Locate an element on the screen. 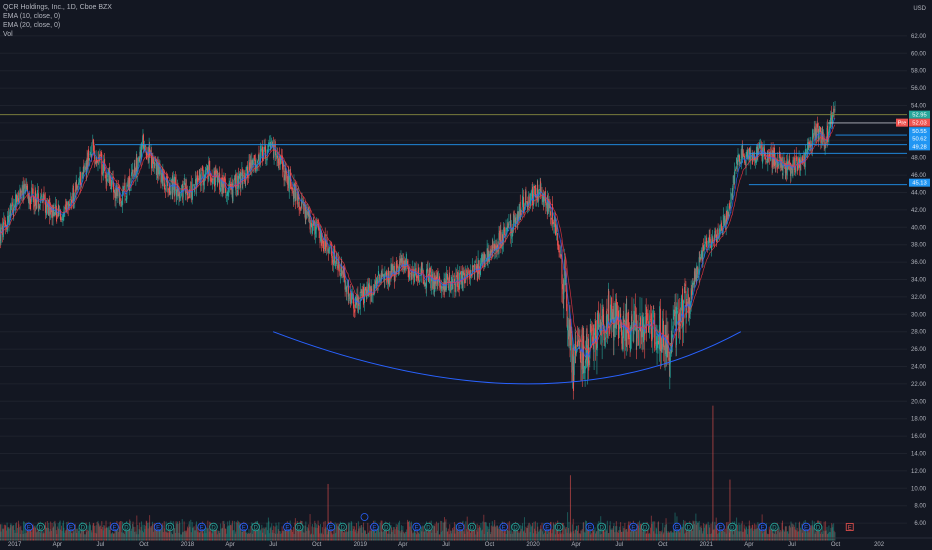 The image size is (932, 550). legend-volume: Vol is located at coordinates (8, 34).